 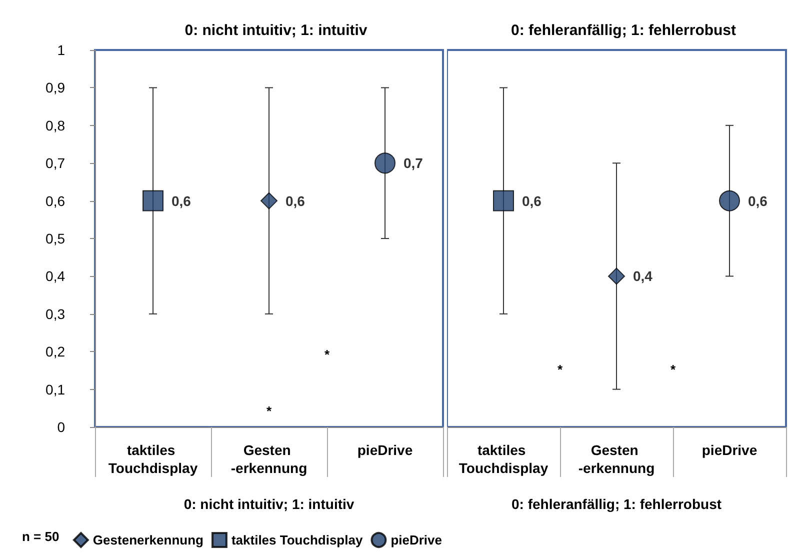 What do you see at coordinates (269, 504) in the screenshot?
I see `x-axis-title: 0: nicht intuitiv; 1: intuitiv` at bounding box center [269, 504].